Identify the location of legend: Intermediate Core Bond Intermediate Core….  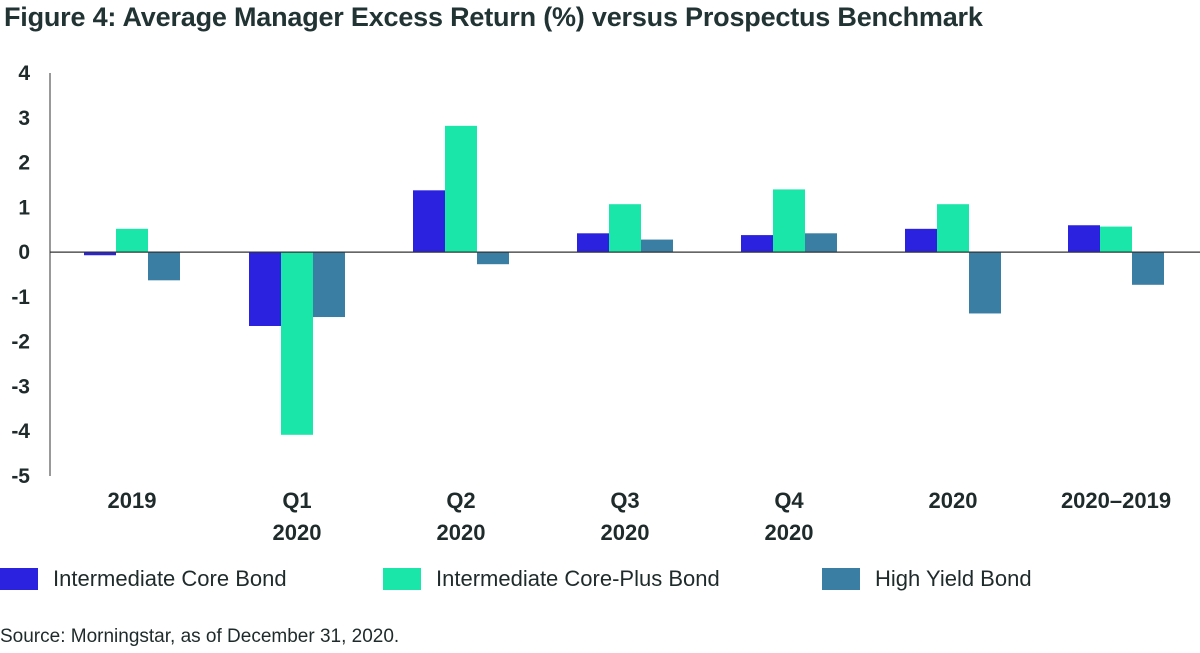
(600, 581).